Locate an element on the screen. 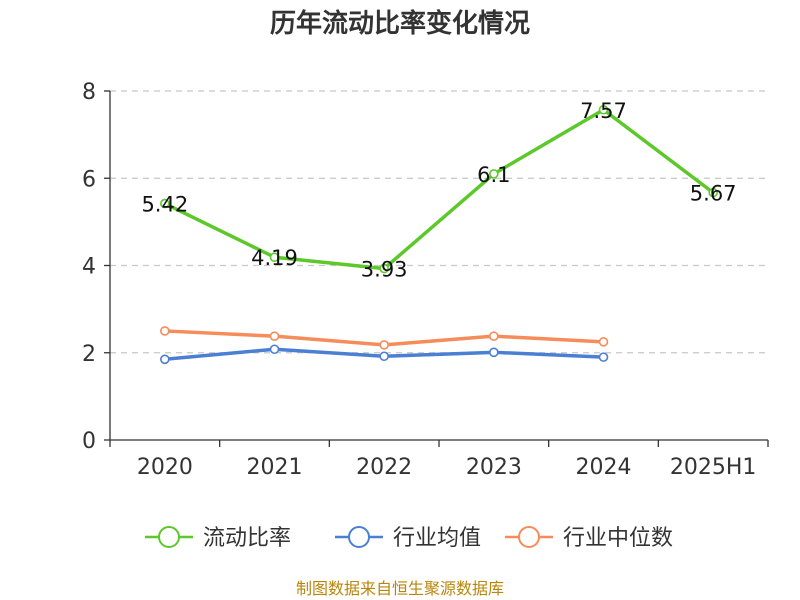 The image size is (800, 600). y-tick-label: 4 is located at coordinates (89, 267).